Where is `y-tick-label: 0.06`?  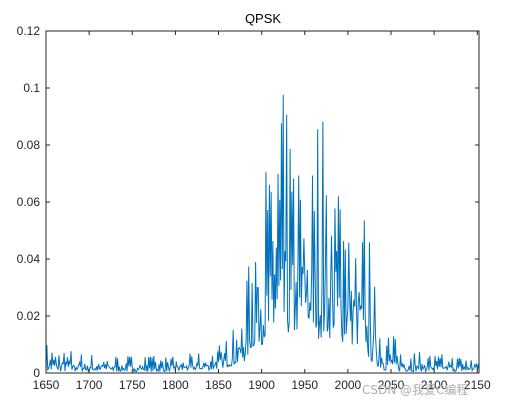 y-tick-label: 0.06 is located at coordinates (29, 202).